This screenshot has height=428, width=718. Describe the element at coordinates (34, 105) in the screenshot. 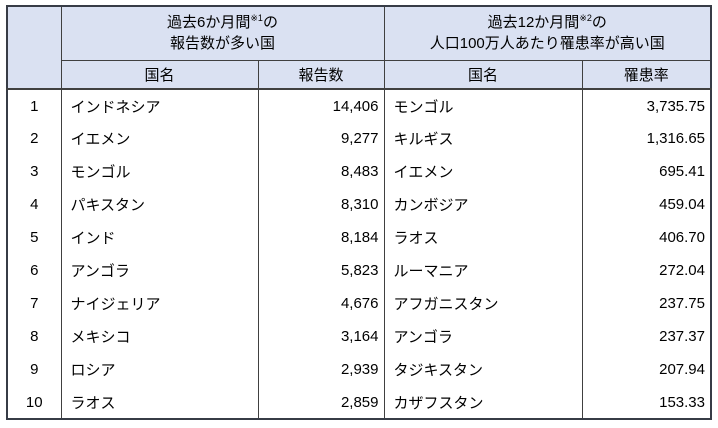

I see `rank-cell: 1` at that location.